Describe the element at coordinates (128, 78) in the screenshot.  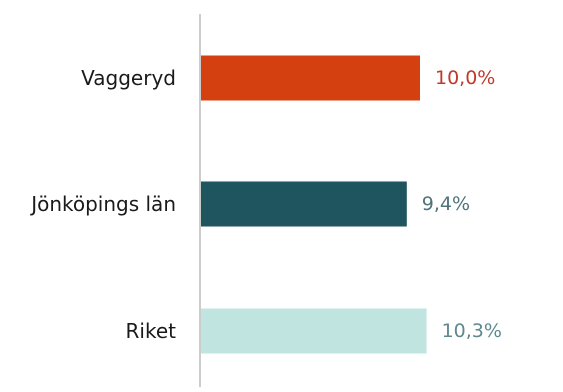
I see `category-label: Vaggeryd` at that location.